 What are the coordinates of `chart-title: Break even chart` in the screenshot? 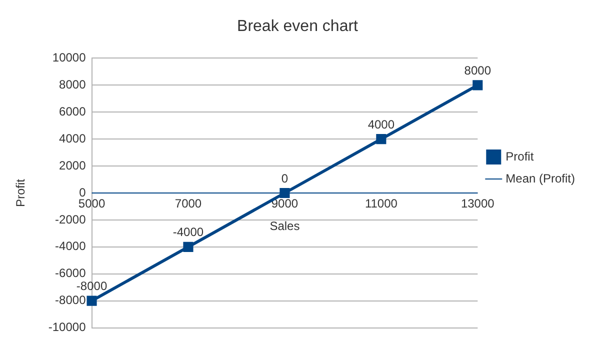 It's located at (298, 27).